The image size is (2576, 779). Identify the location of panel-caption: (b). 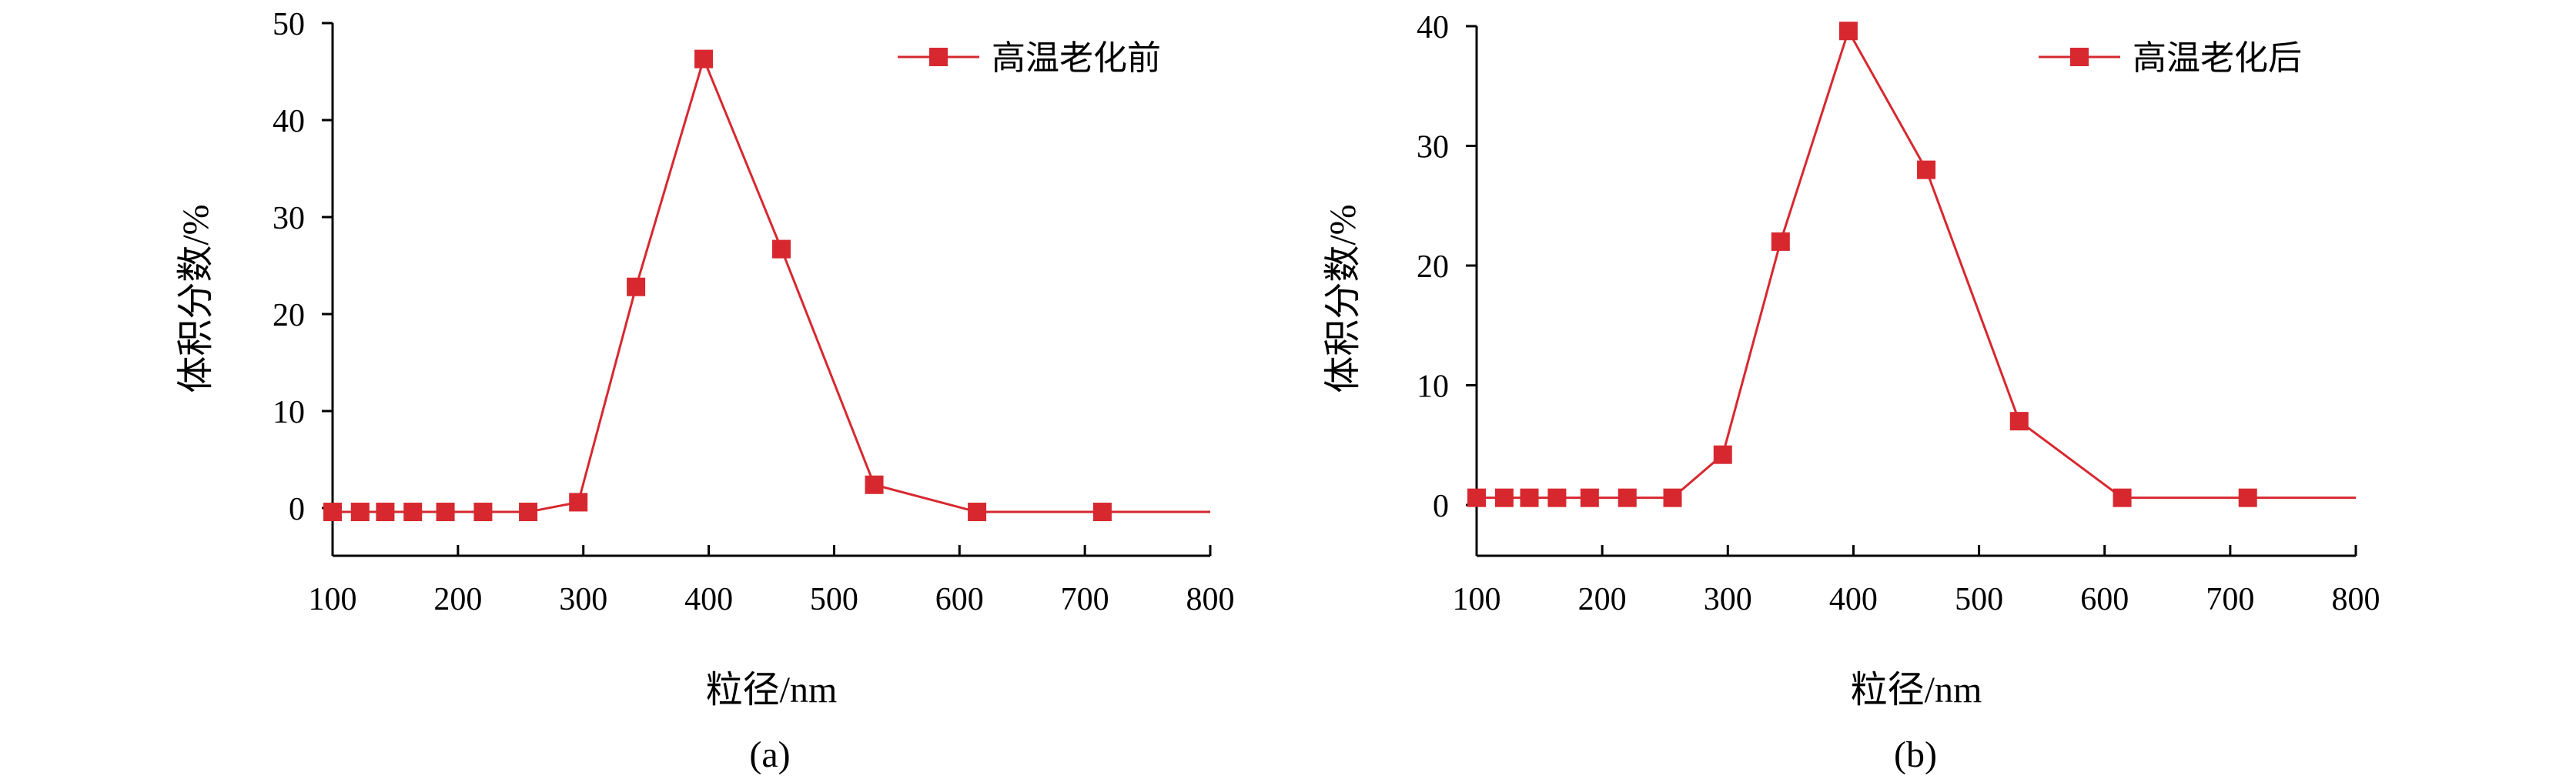
(1916, 754).